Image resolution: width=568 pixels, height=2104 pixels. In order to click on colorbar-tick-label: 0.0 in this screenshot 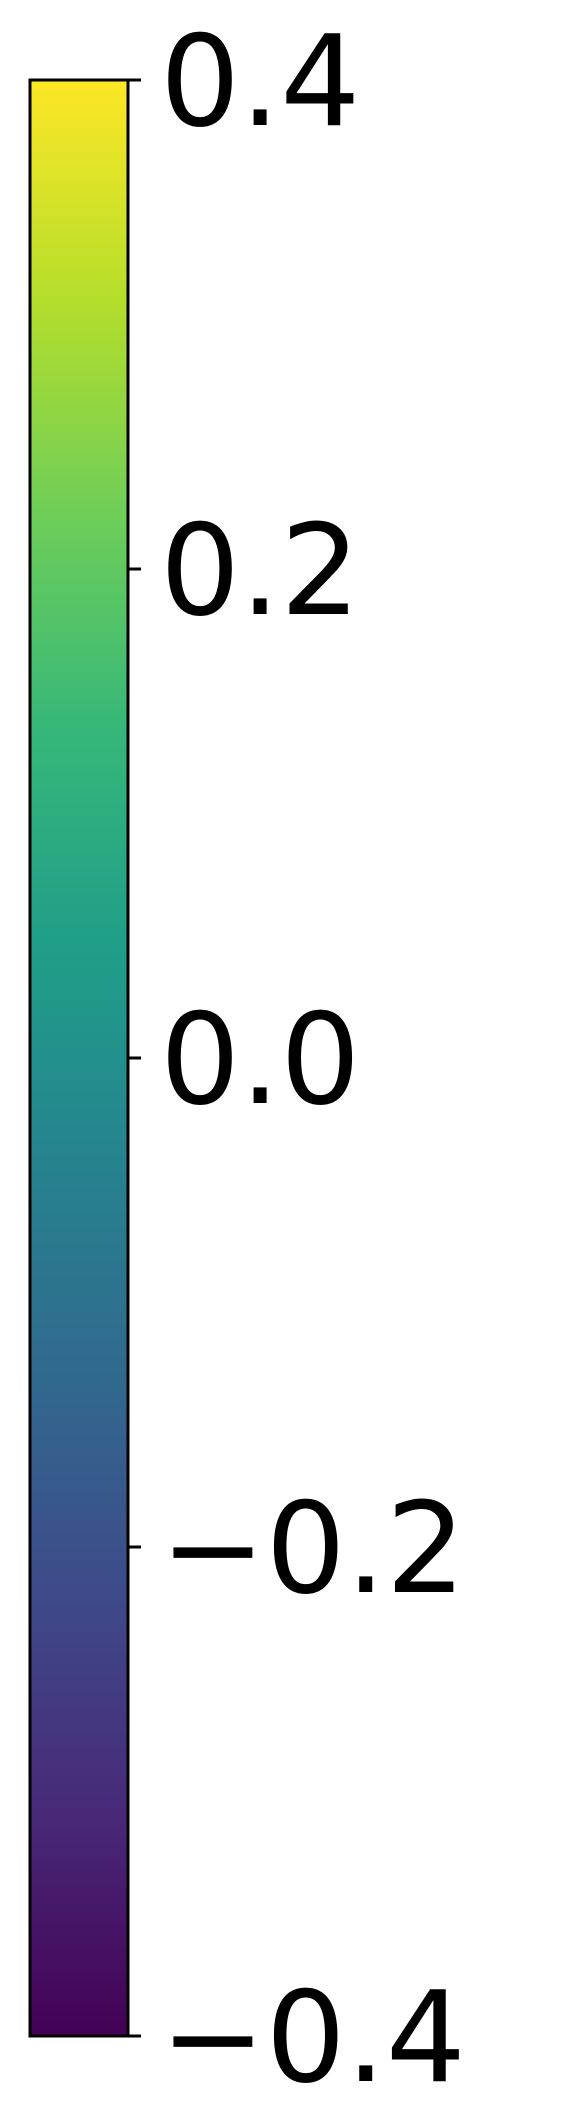, I will do `click(260, 1059)`.